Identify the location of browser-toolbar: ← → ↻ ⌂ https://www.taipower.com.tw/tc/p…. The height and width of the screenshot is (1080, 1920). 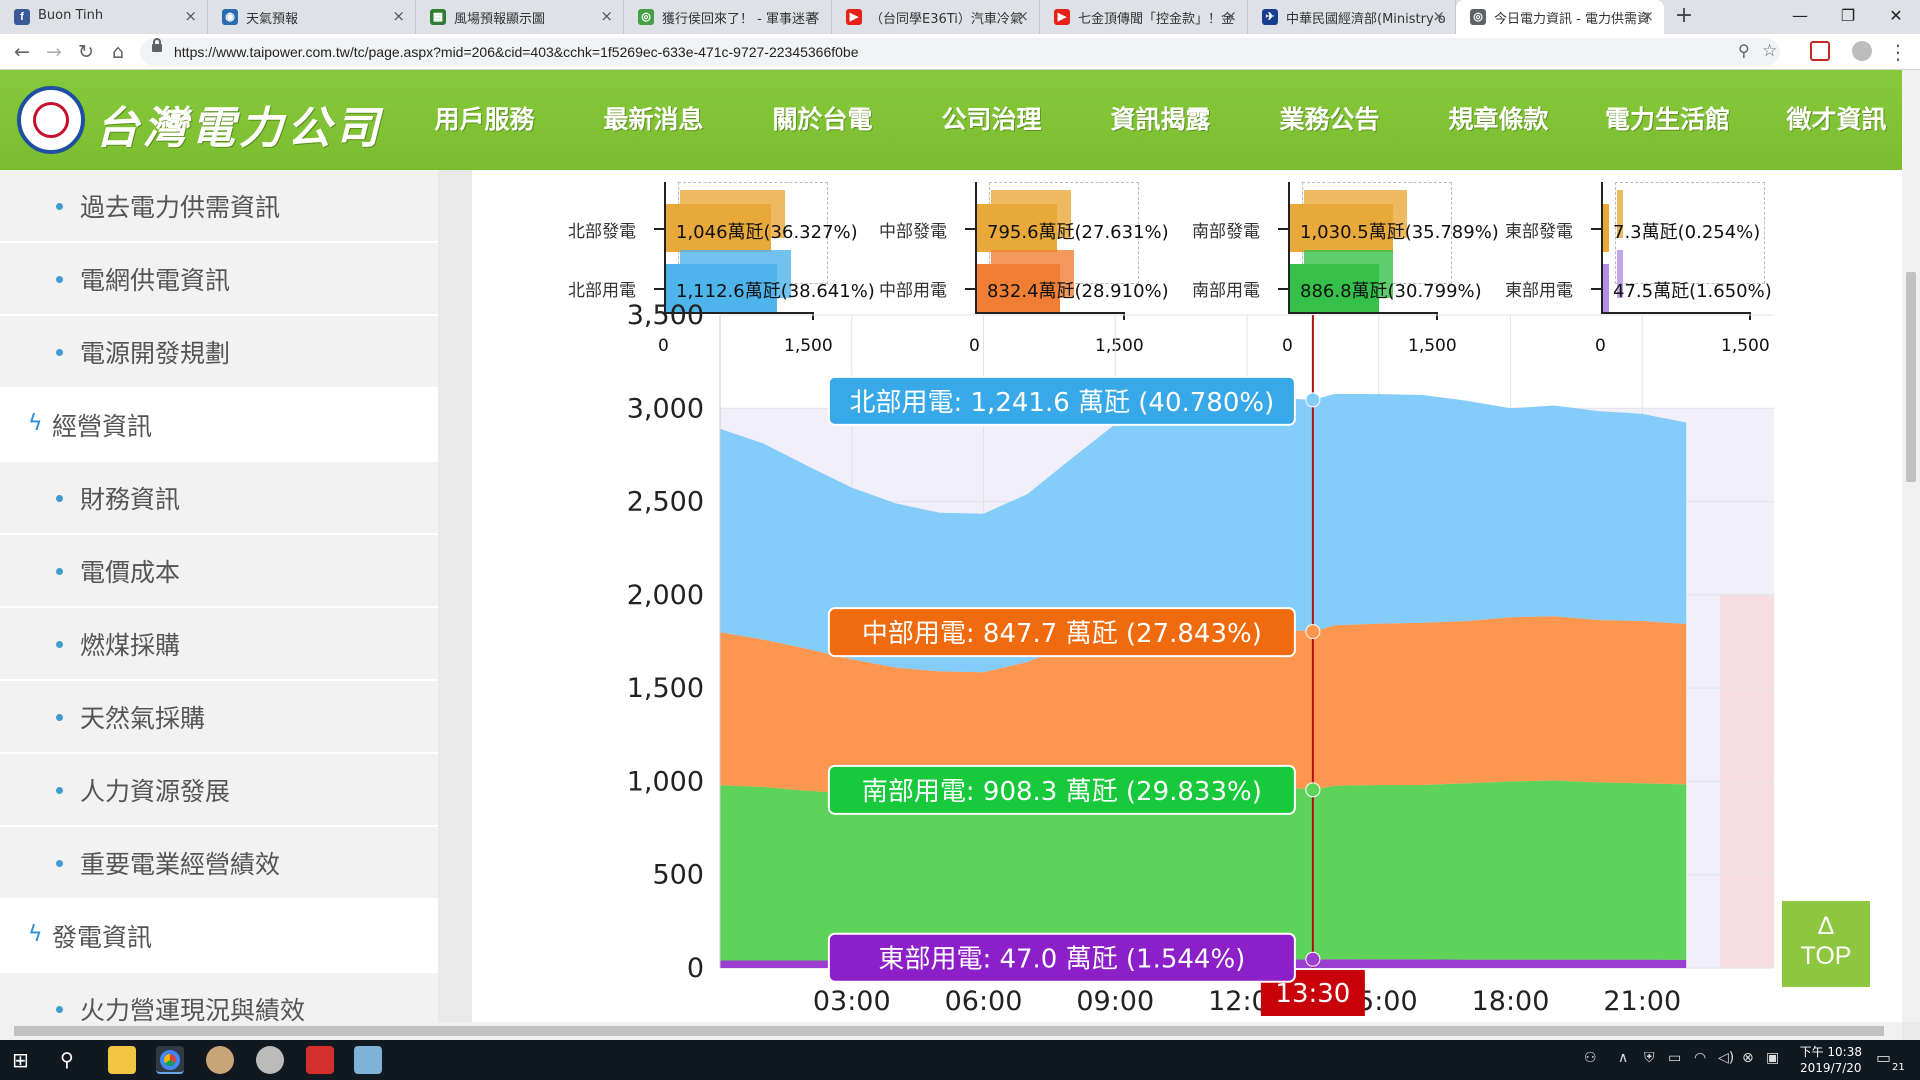
(960, 52).